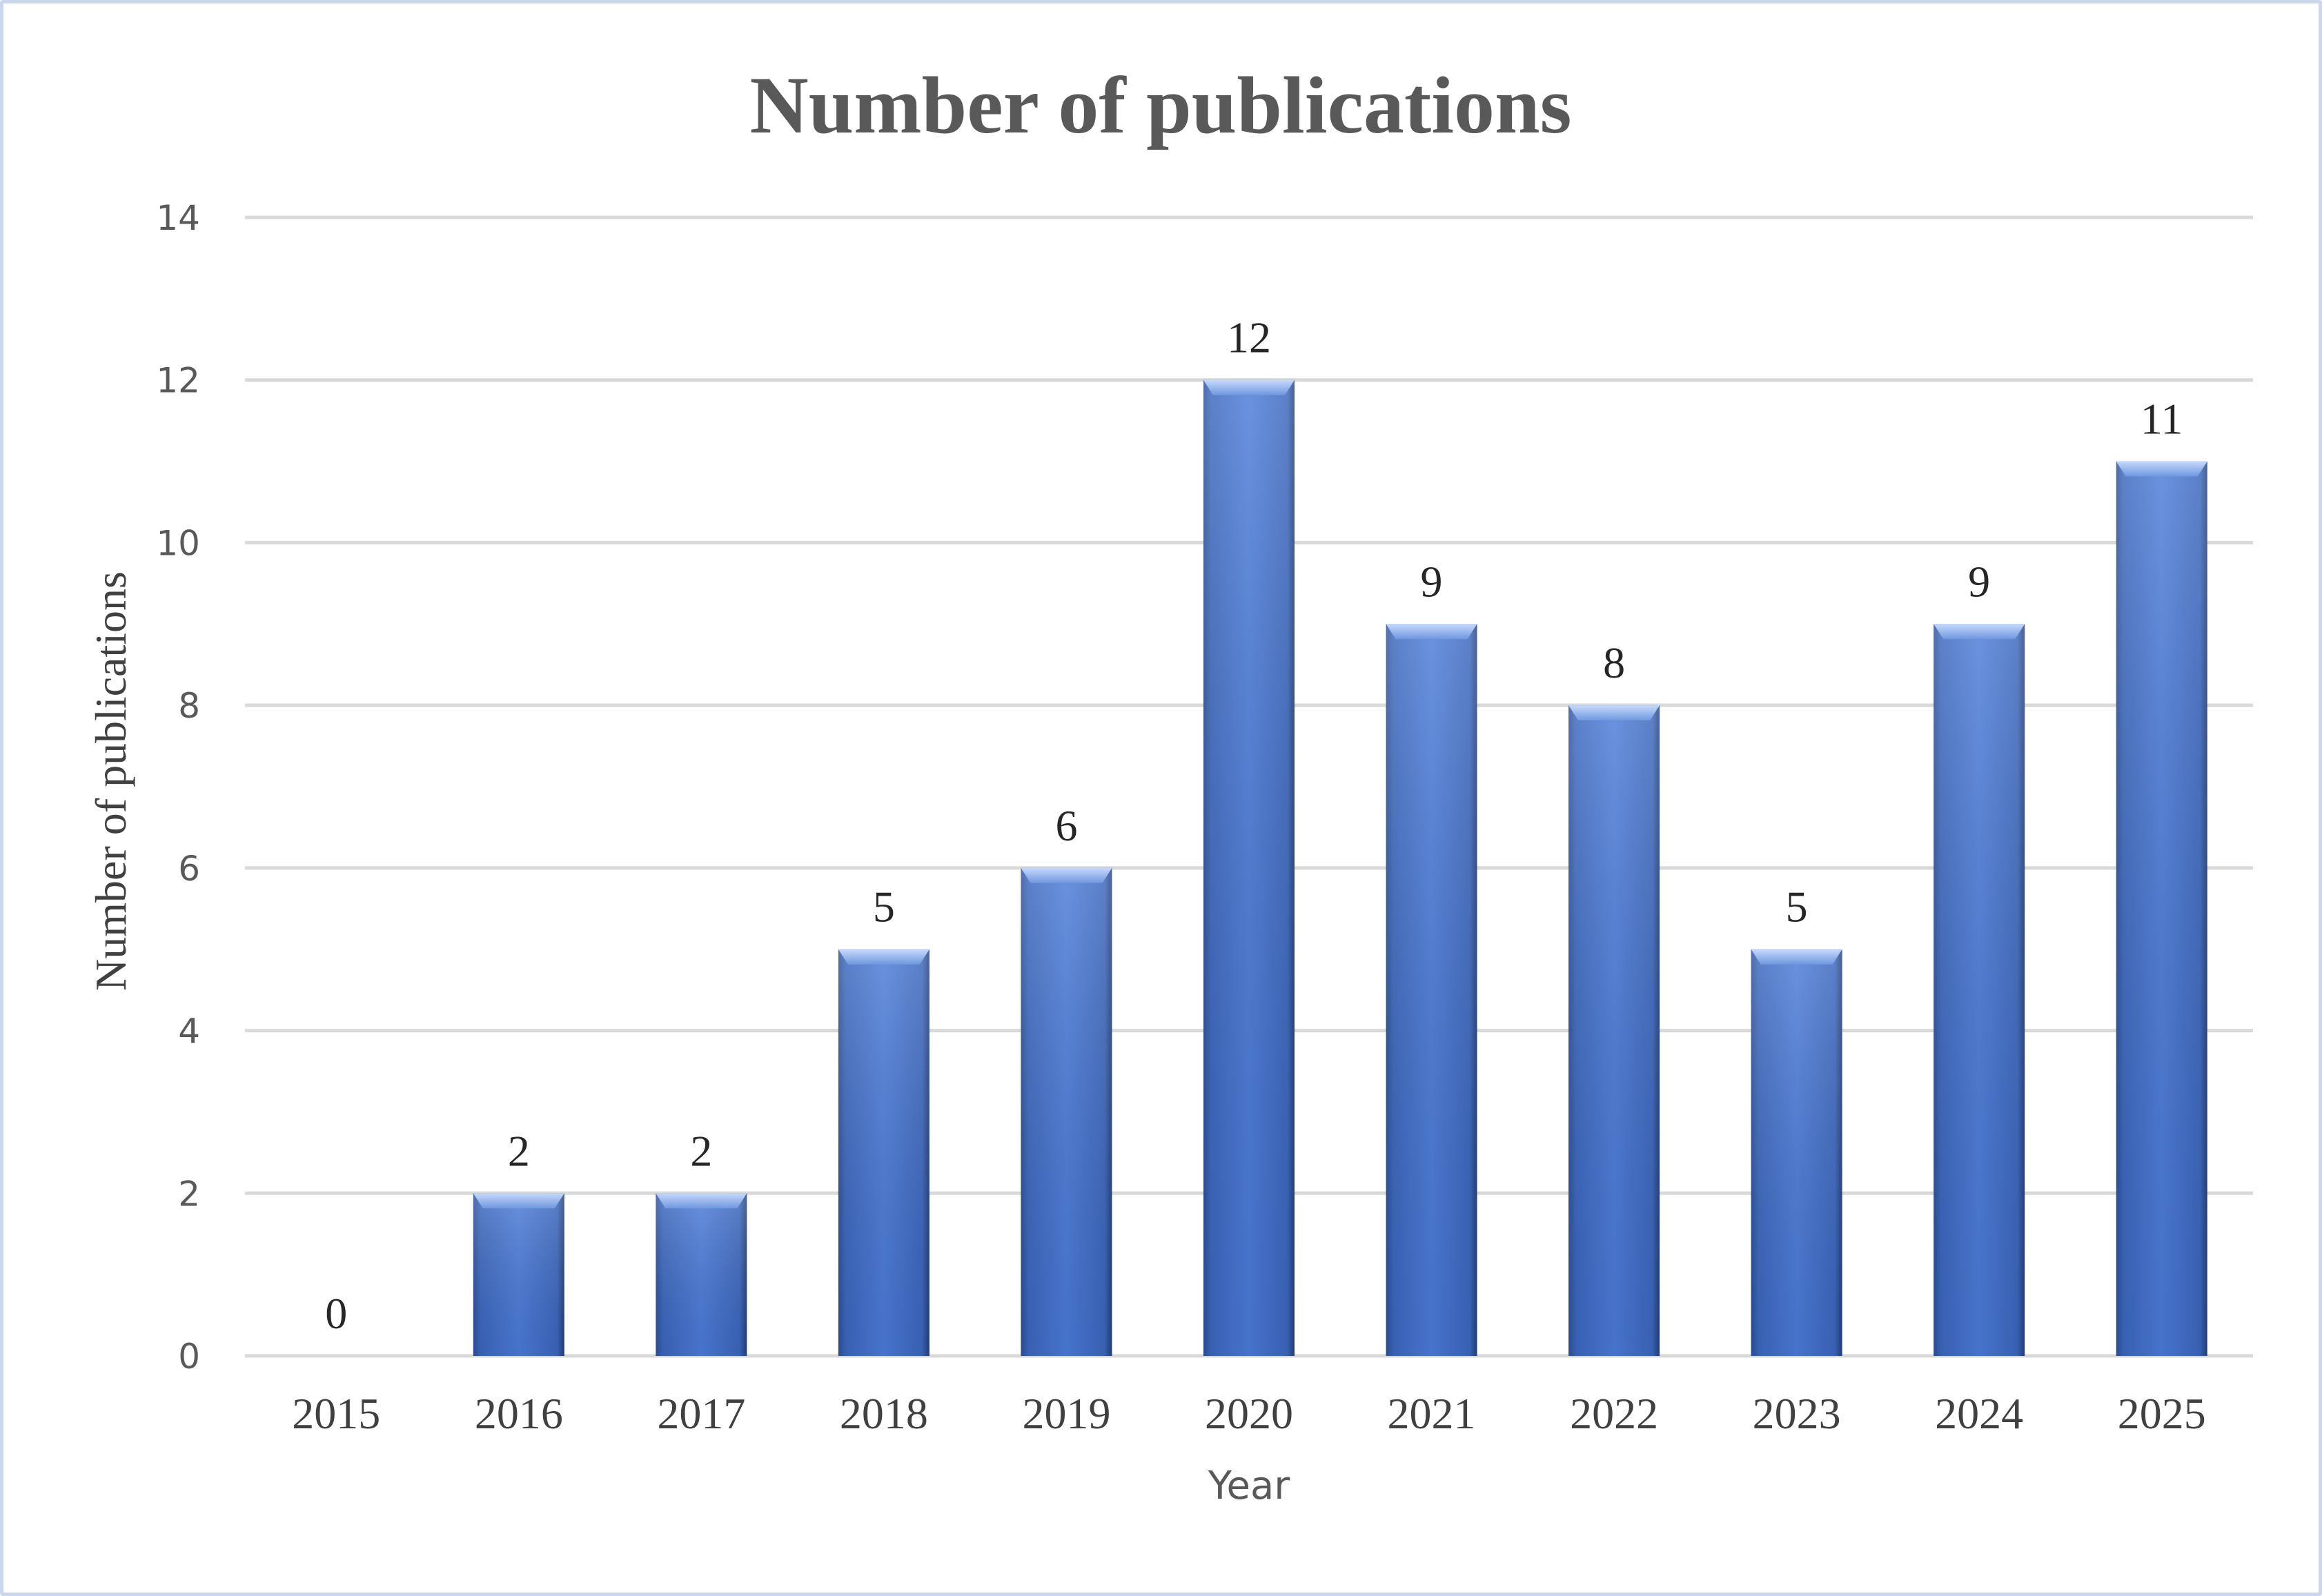 The height and width of the screenshot is (1596, 2322). What do you see at coordinates (884, 1413) in the screenshot?
I see `x-tick-label: 2018` at bounding box center [884, 1413].